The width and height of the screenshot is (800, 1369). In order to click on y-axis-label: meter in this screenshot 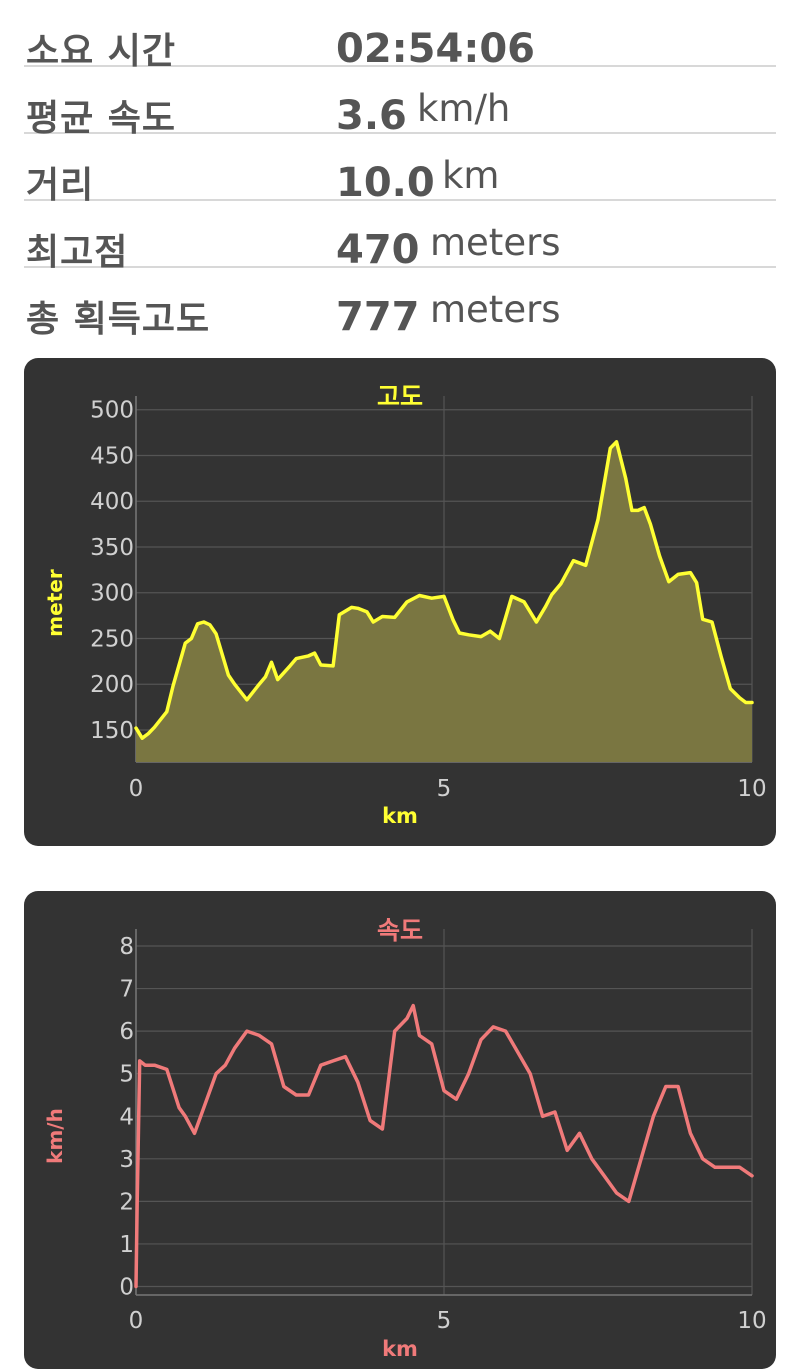, I will do `click(55, 603)`.